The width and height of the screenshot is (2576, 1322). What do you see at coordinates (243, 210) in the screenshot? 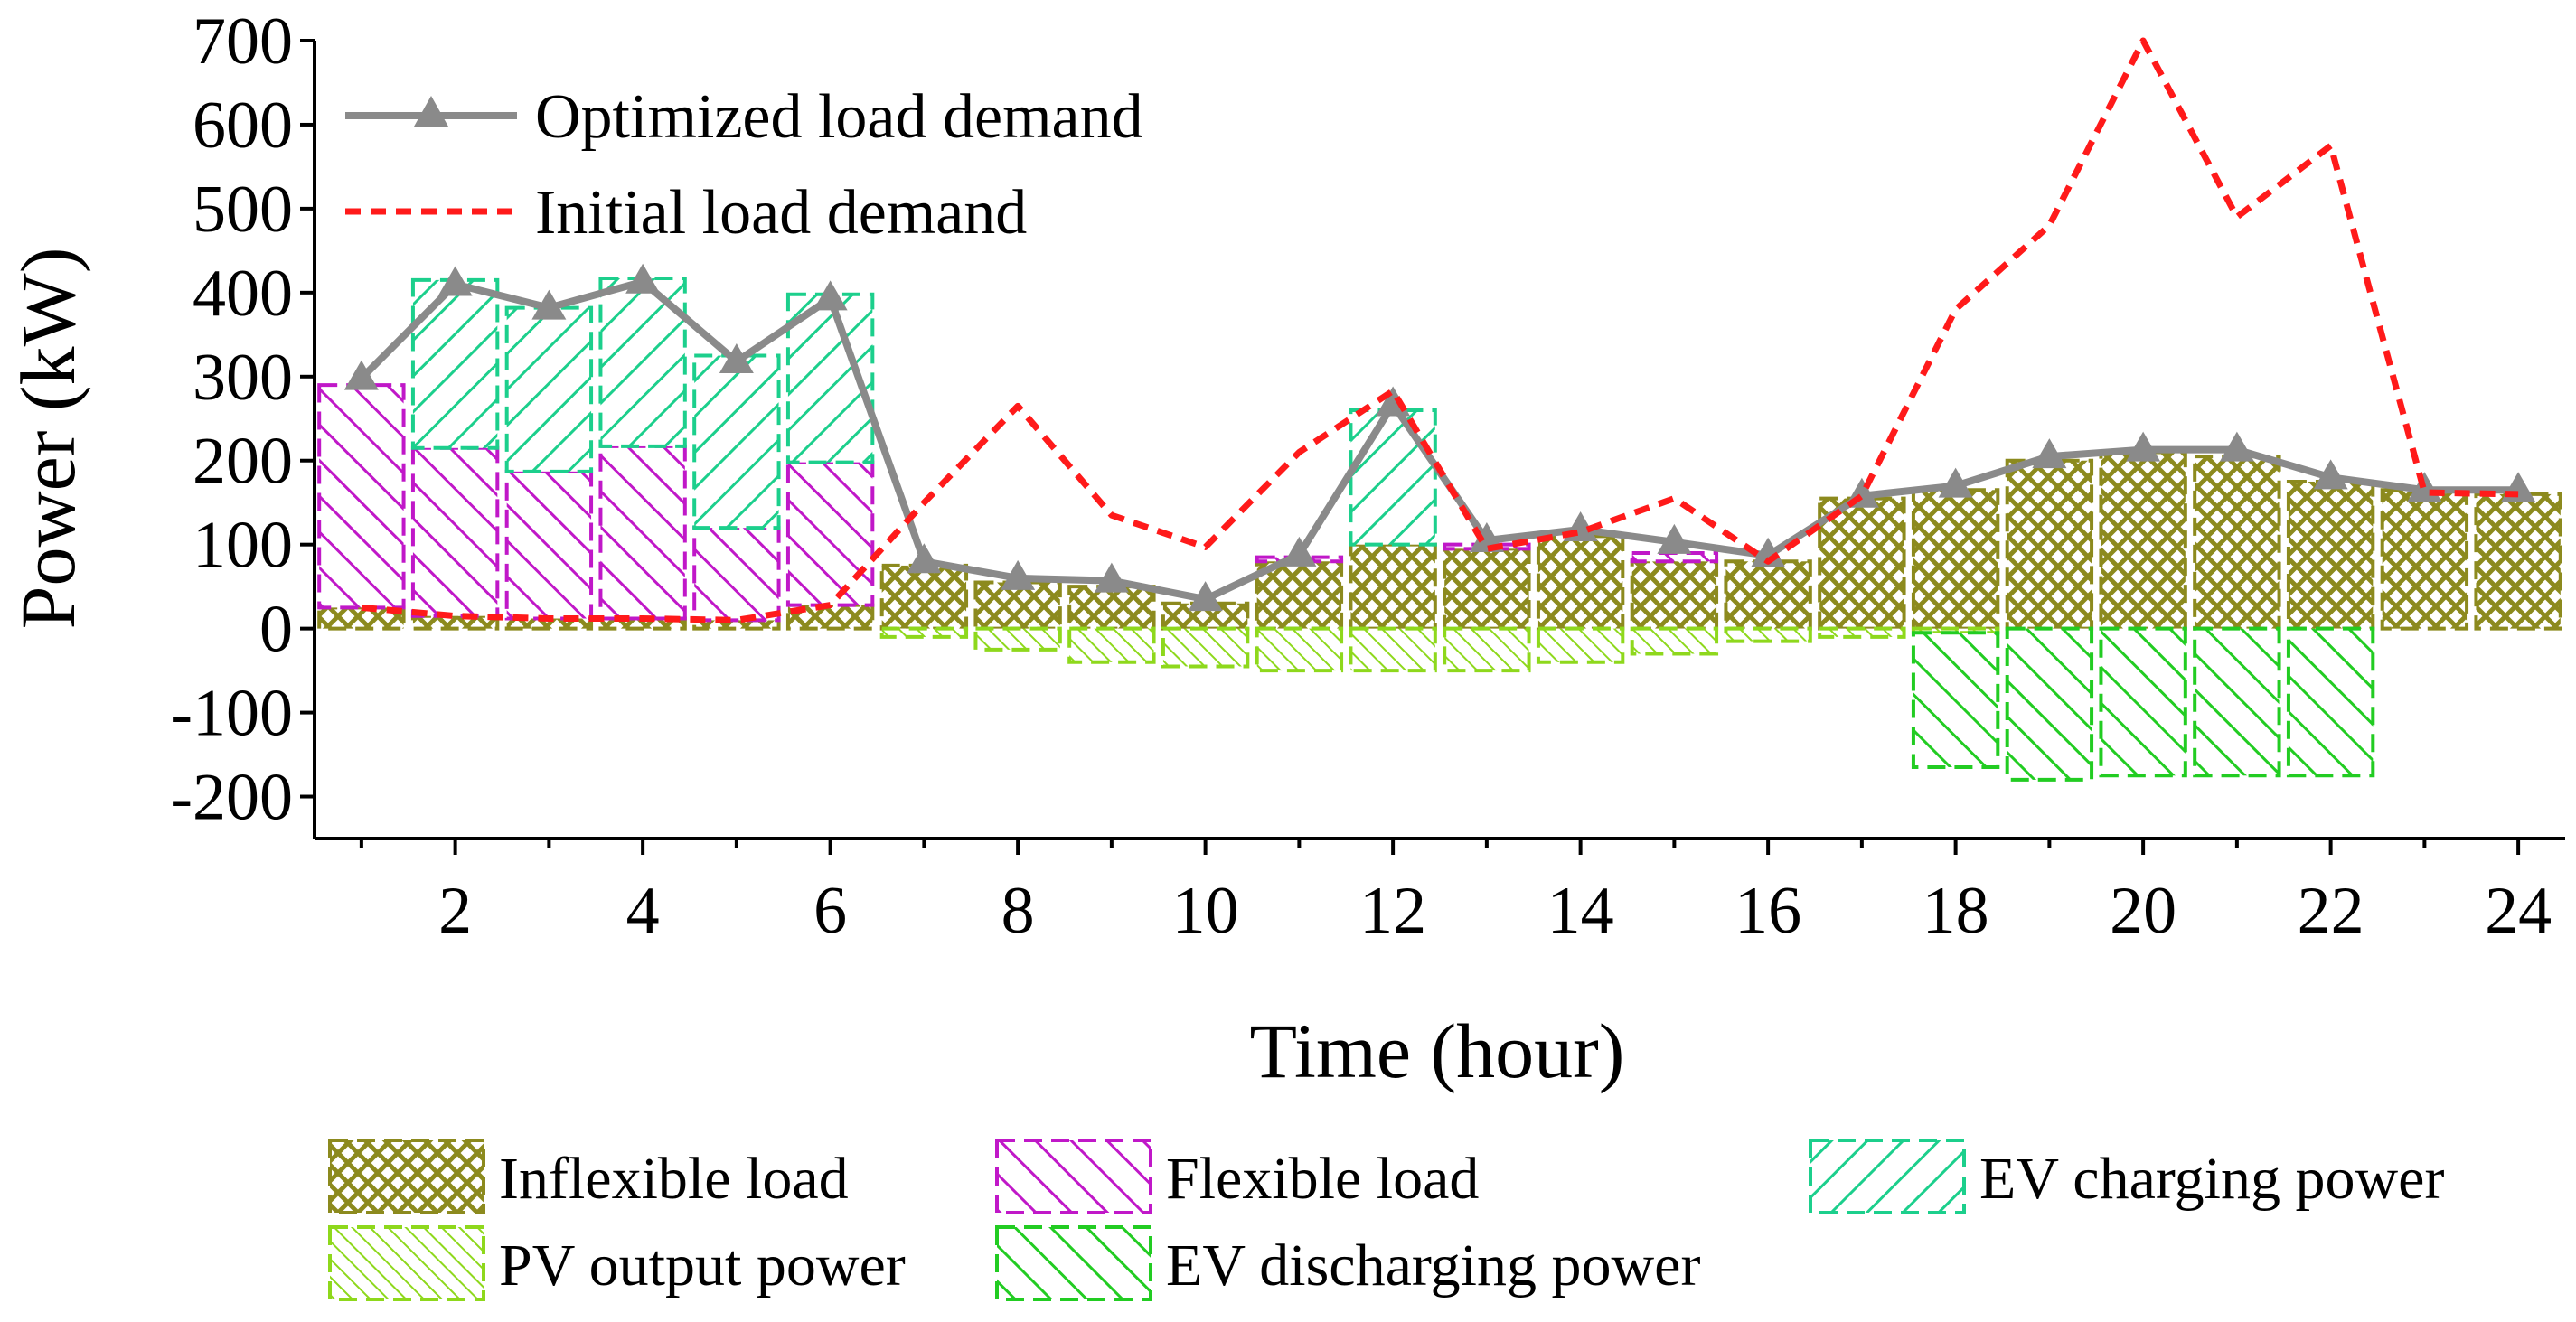
I see `y-tick-label-500: 500` at bounding box center [243, 210].